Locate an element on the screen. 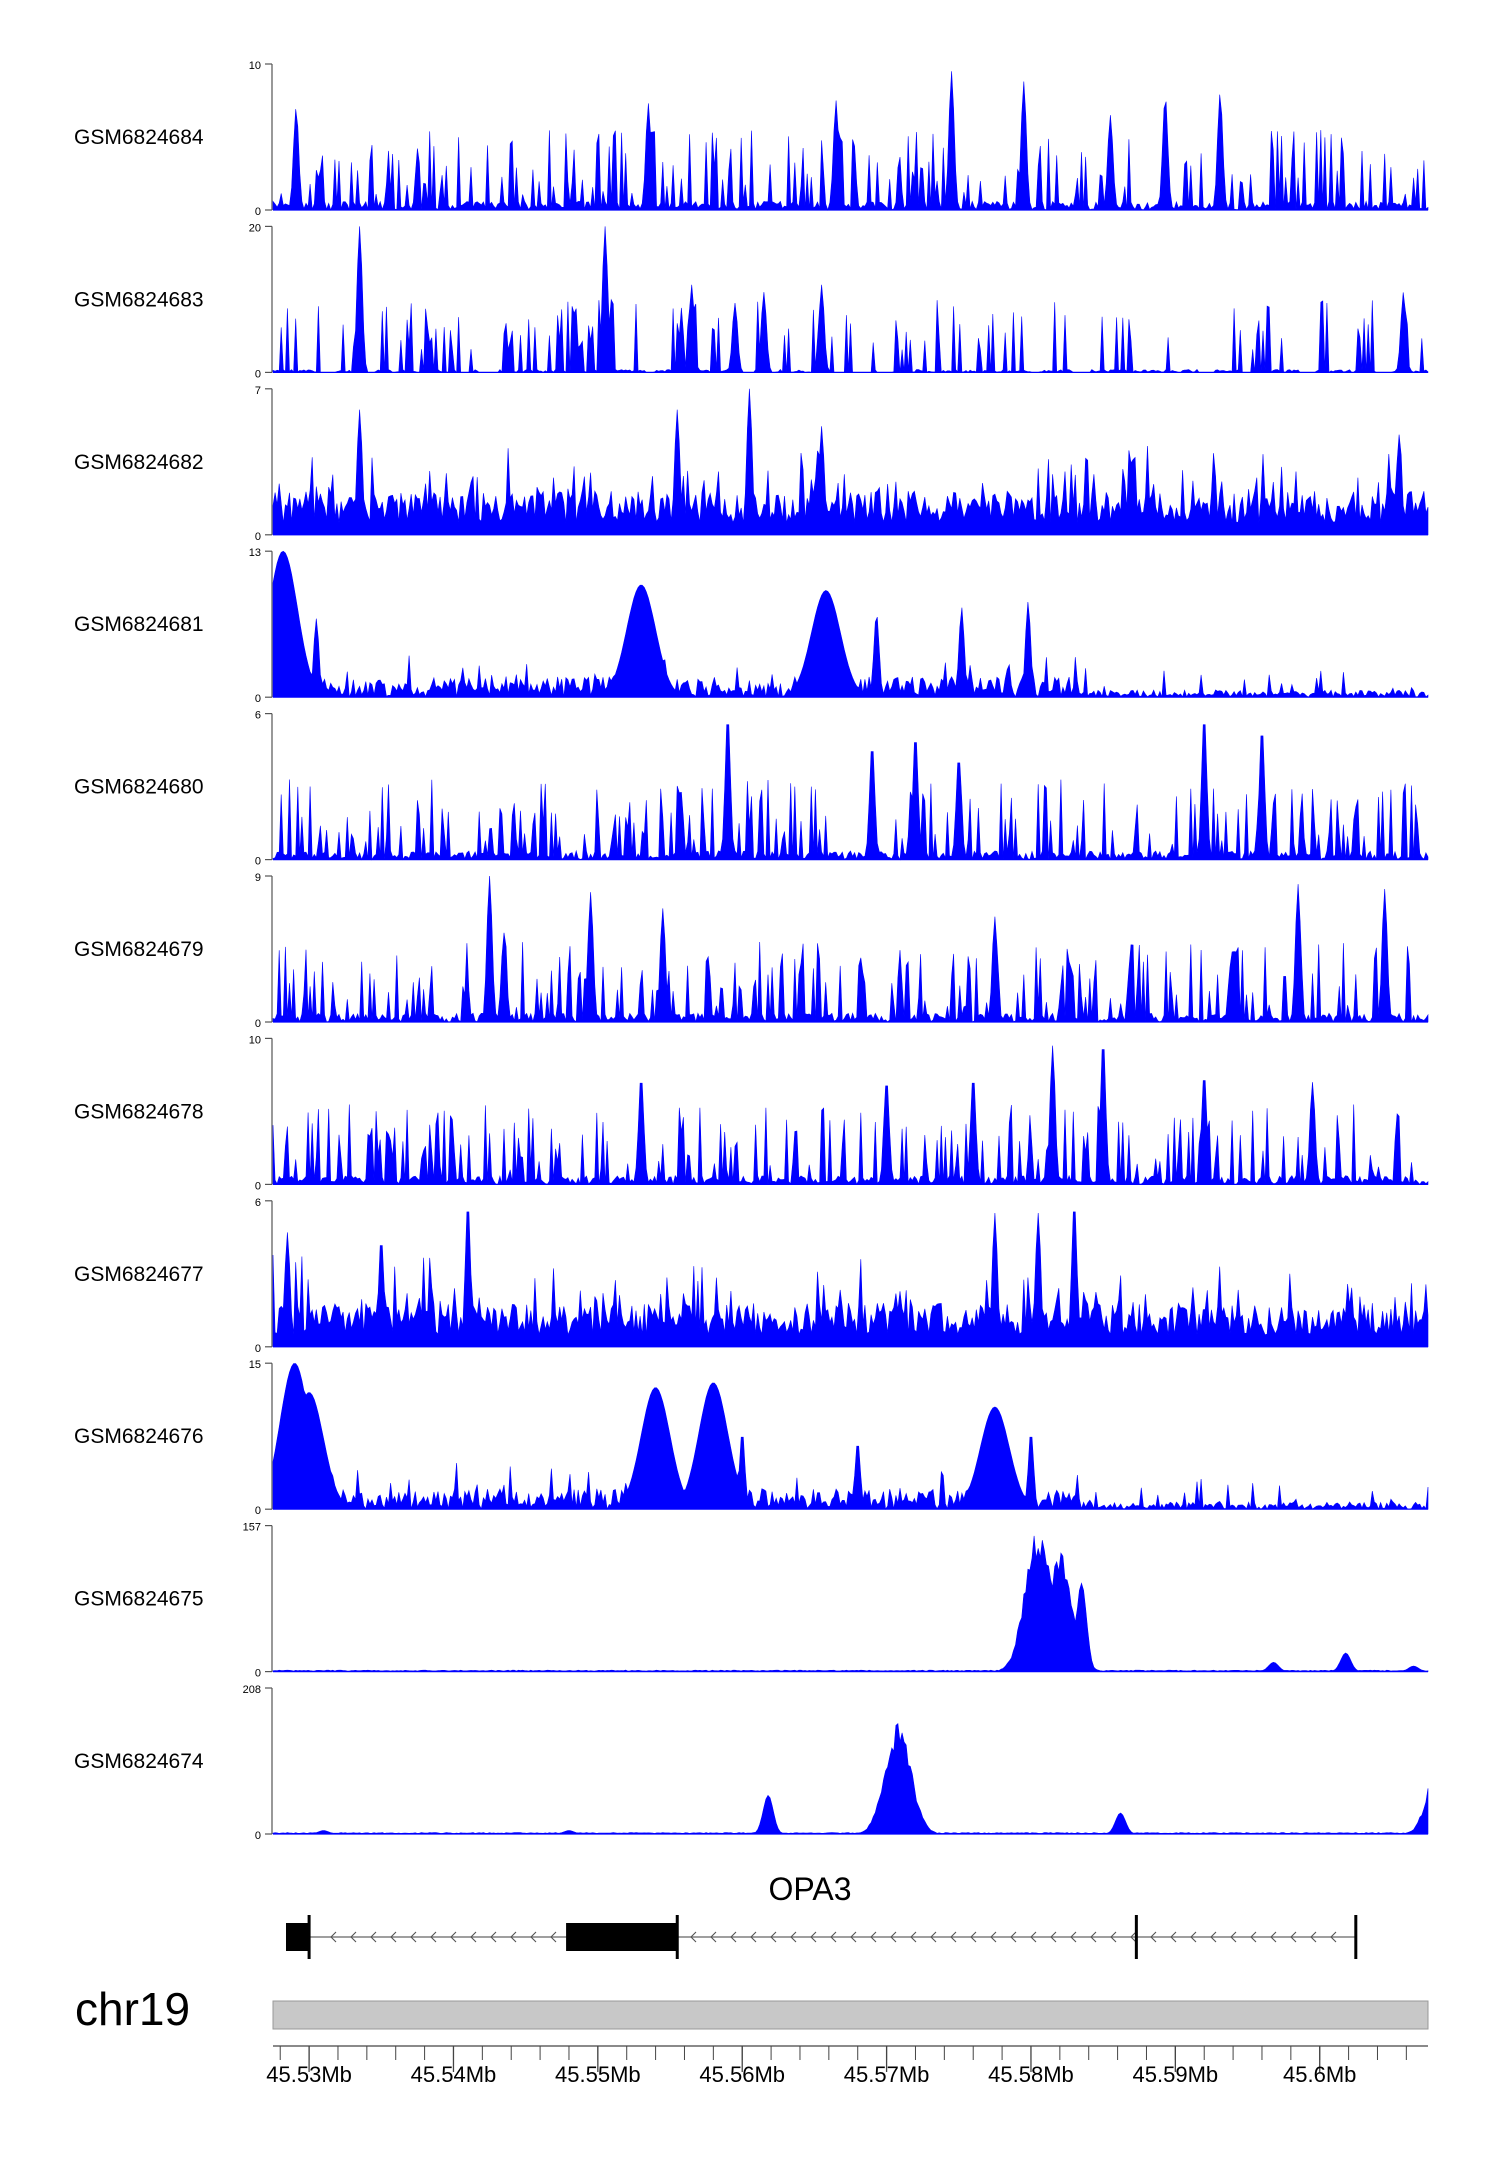 This screenshot has height=2170, width=1500. track-name-label: GSM6824681 is located at coordinates (139, 624).